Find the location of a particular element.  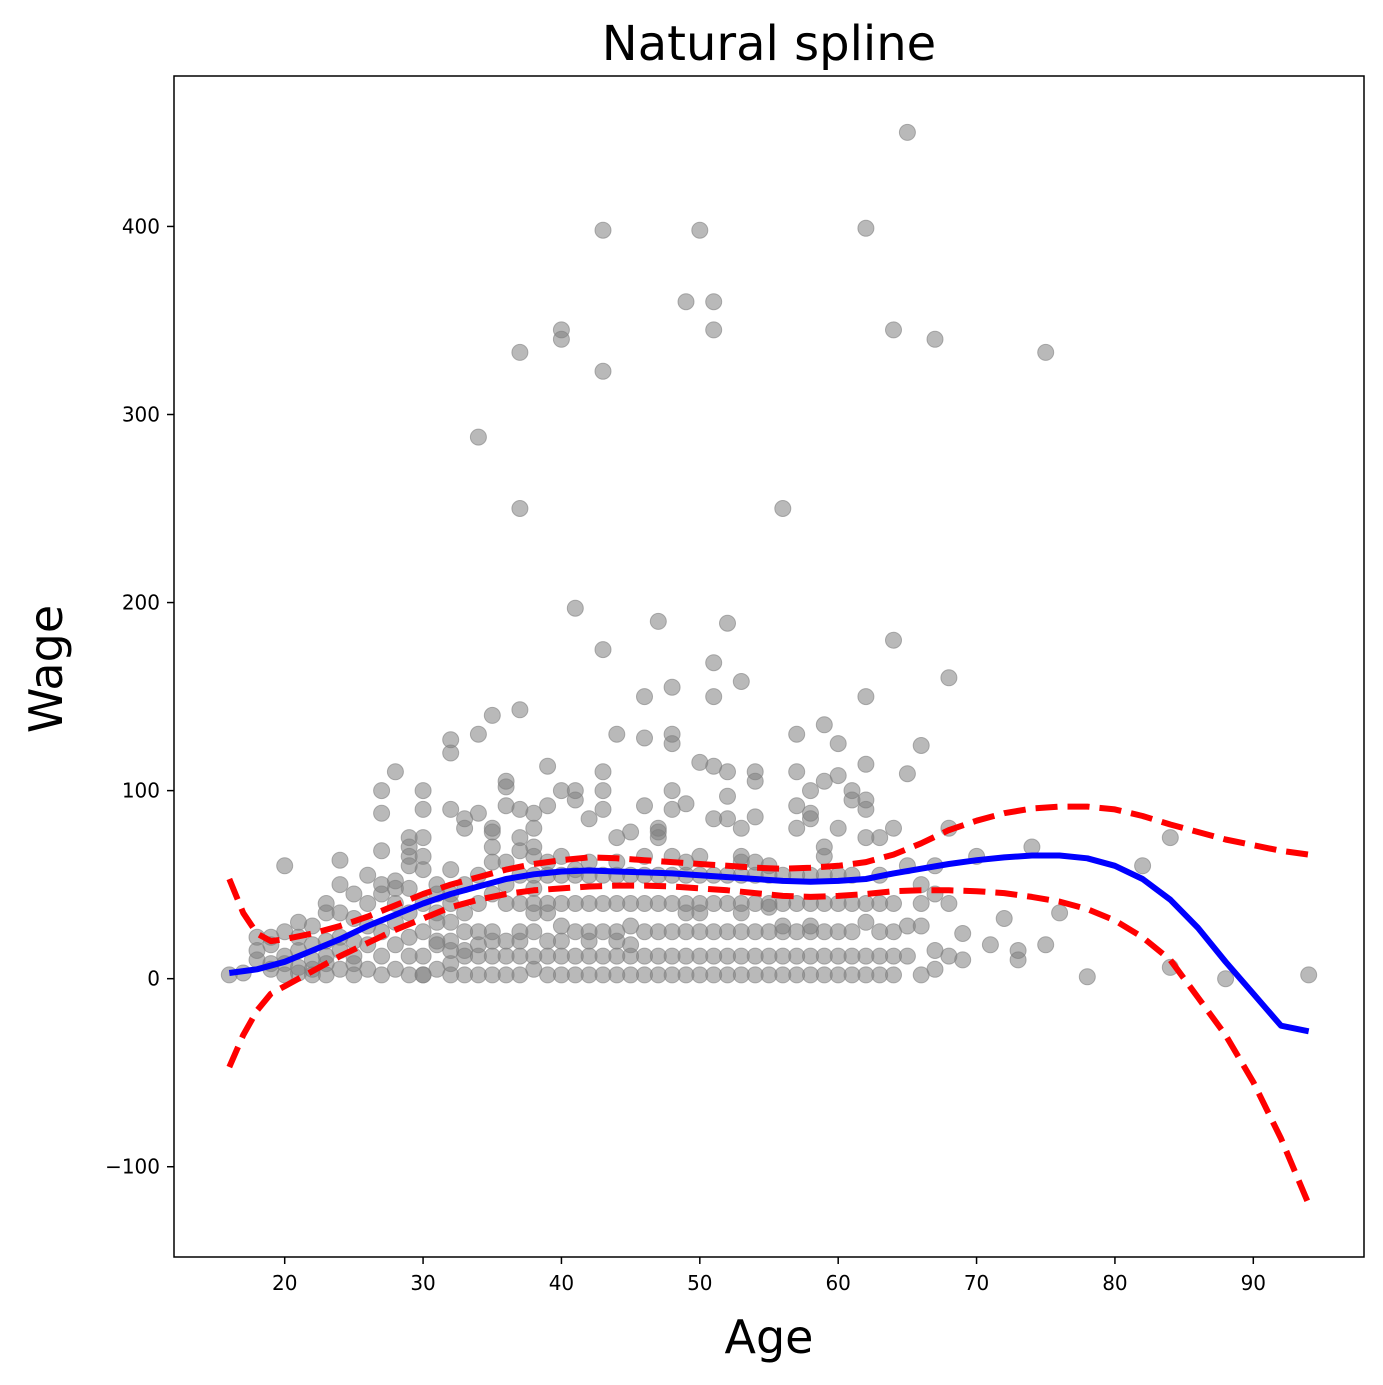

y-tick-label: 200 is located at coordinates (141, 603).